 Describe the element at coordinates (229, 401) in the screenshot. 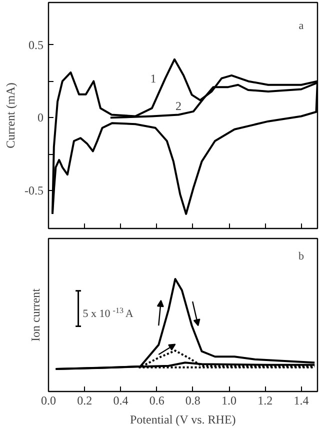

I see `x-tick-label: 1.0` at that location.